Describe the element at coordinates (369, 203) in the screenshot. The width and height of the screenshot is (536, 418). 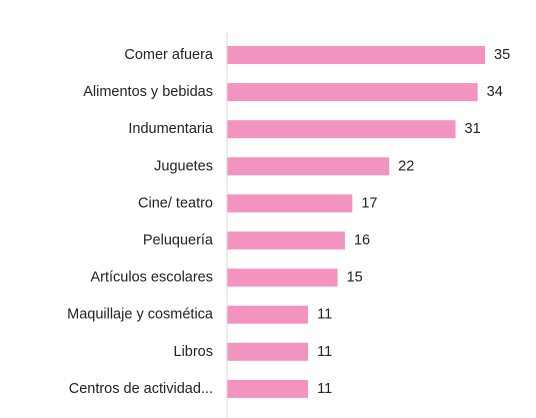
I see `data-label: 17` at that location.